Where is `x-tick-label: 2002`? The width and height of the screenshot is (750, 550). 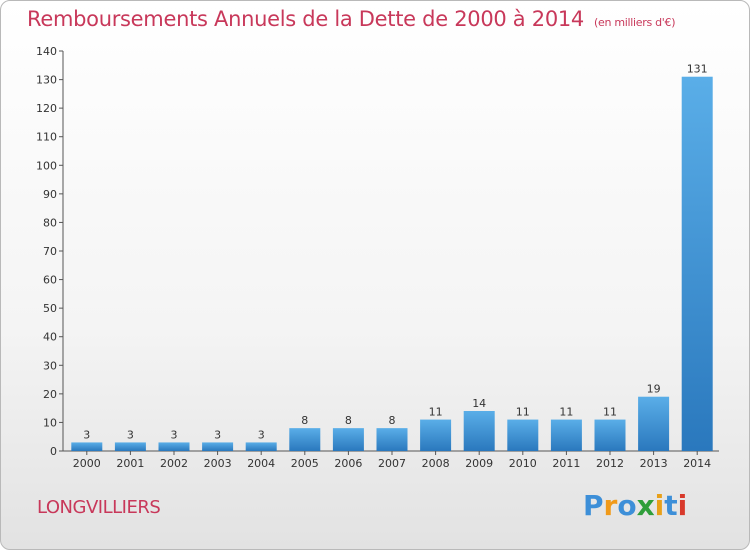
x-tick-label: 2002 is located at coordinates (174, 463).